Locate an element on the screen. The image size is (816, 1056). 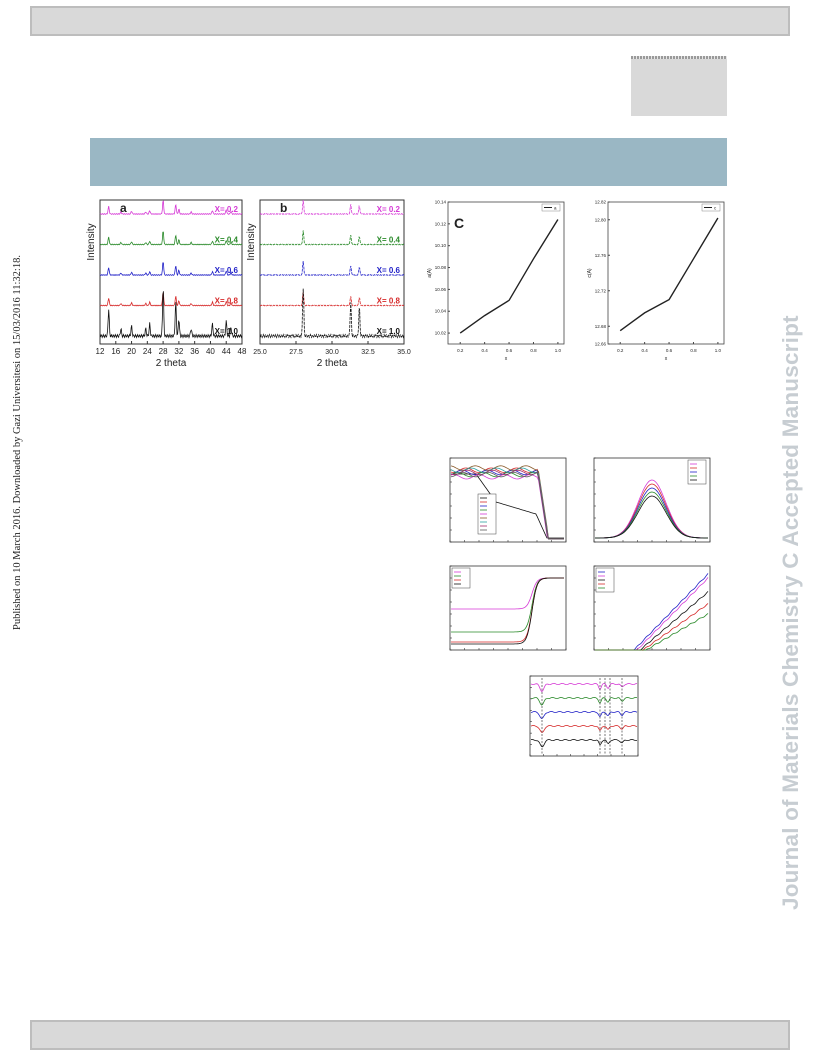
y-tick-label: 10.06 is located at coordinates (441, 289).